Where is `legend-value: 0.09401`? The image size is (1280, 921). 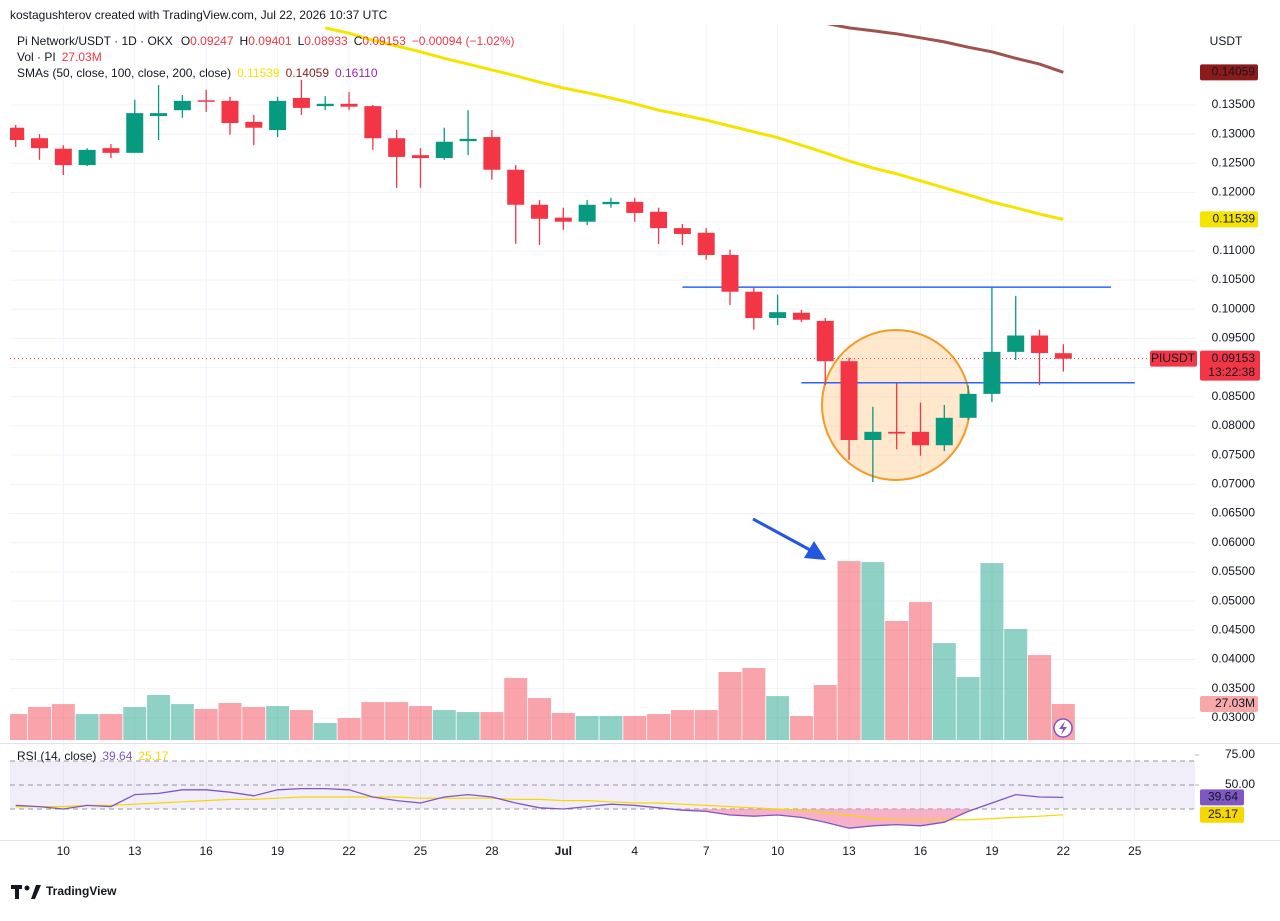 legend-value: 0.09401 is located at coordinates (270, 41).